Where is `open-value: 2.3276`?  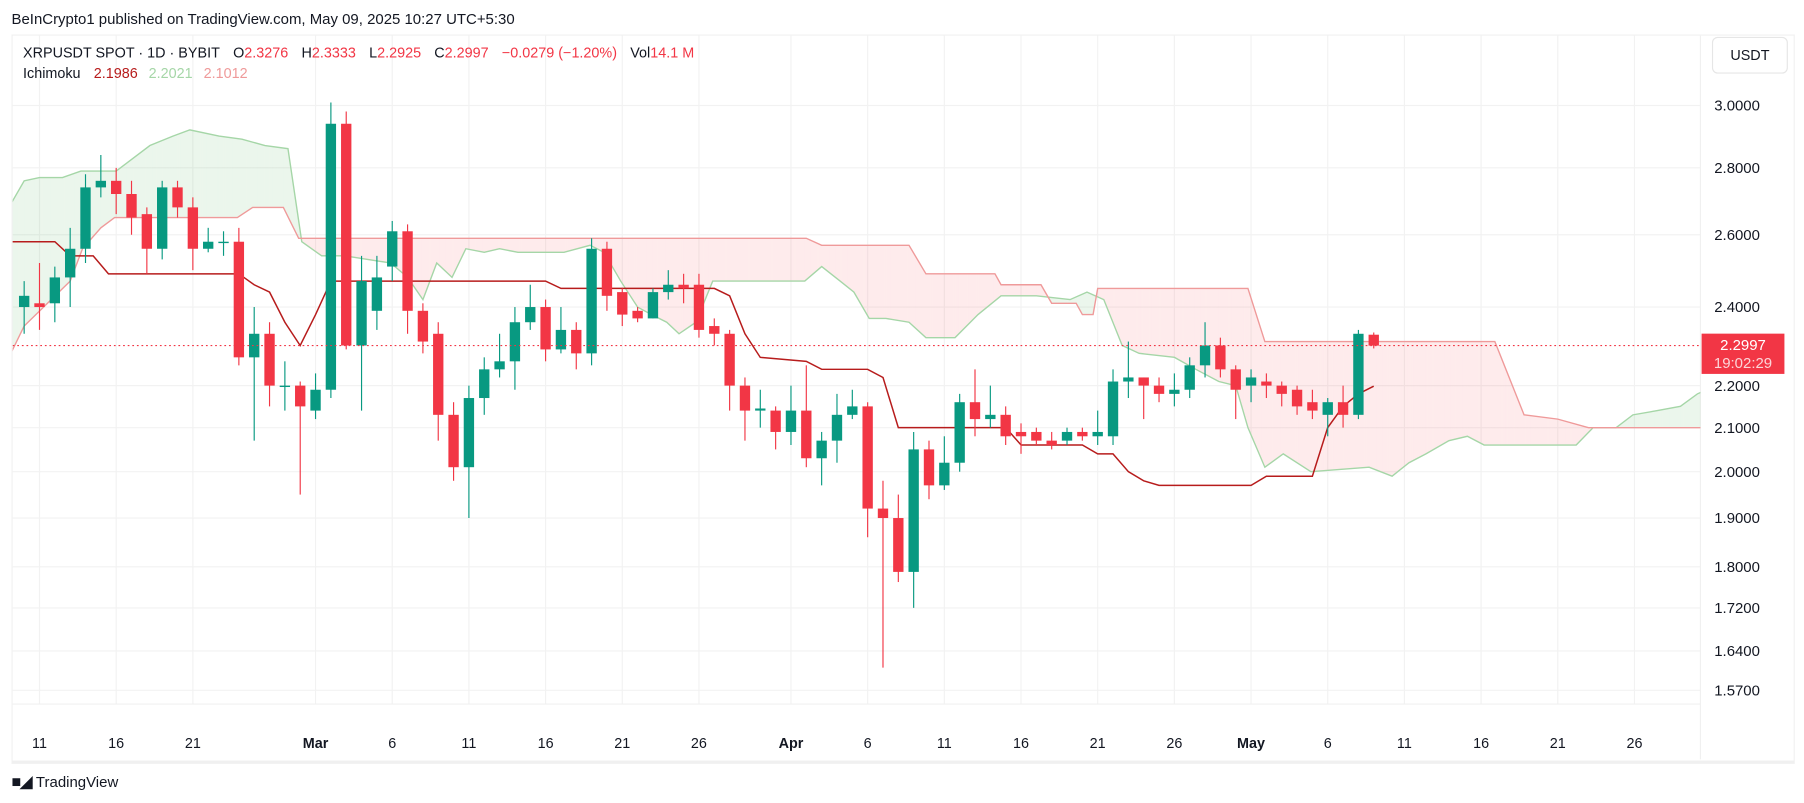
open-value: 2.3276 is located at coordinates (266, 52).